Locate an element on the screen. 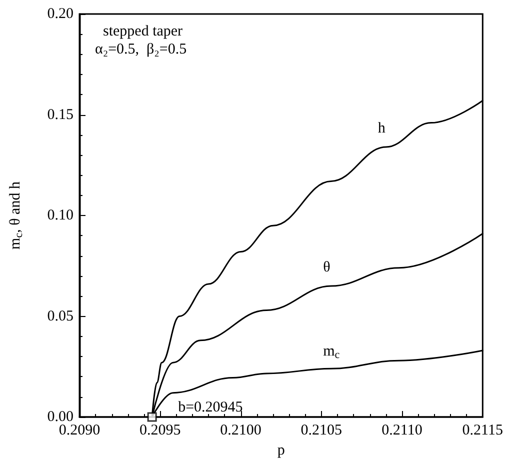 The image size is (506, 467). annotation: b=0.20945 is located at coordinates (210, 408).